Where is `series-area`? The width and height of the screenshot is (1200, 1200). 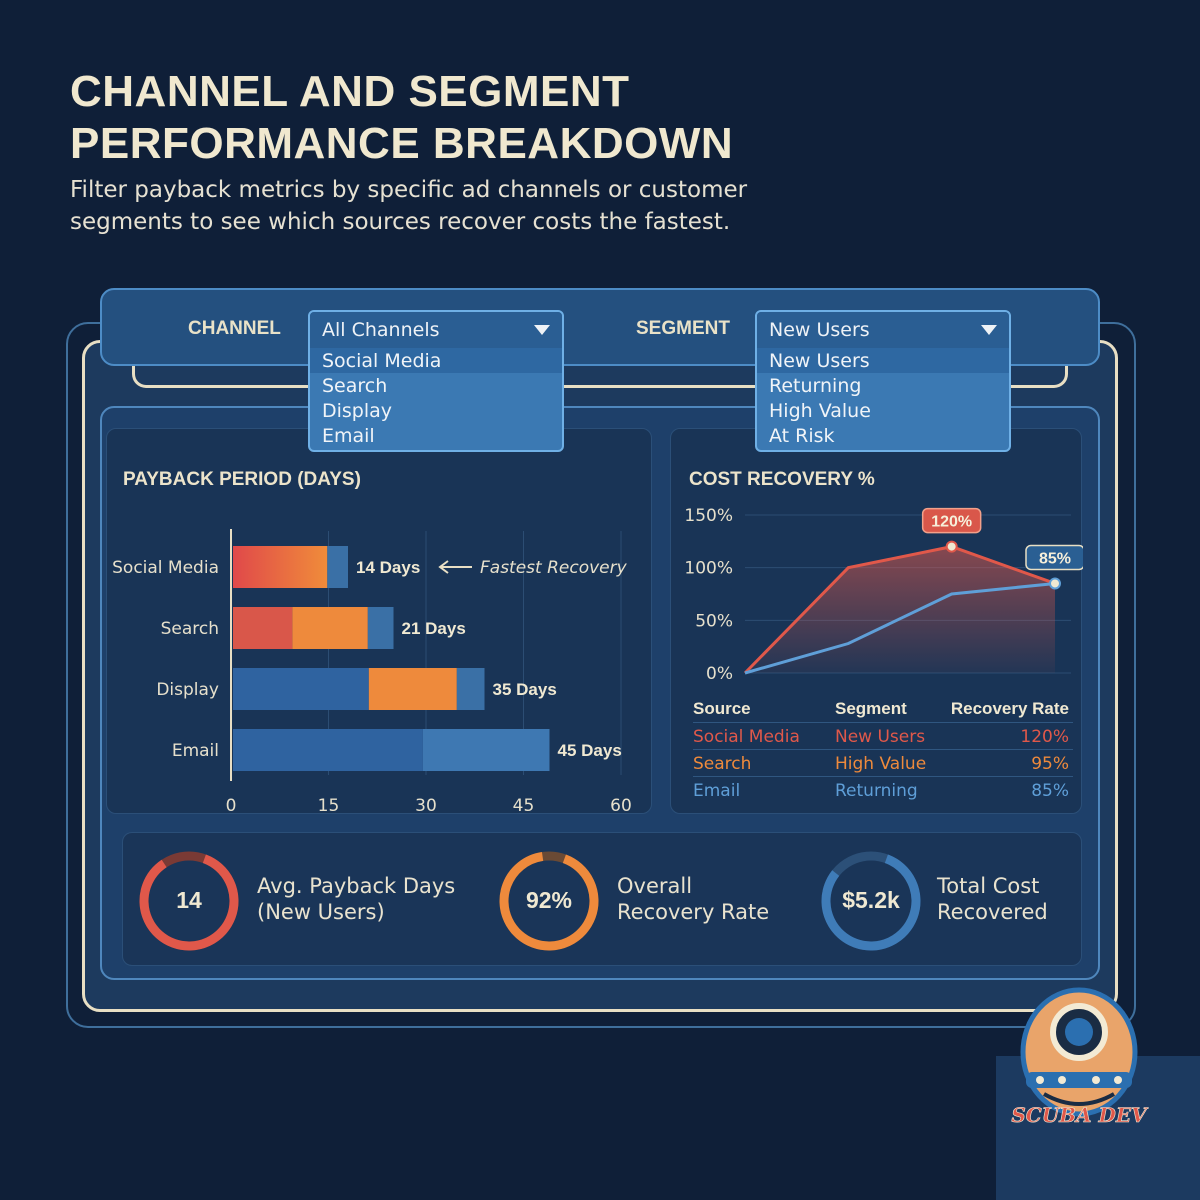
series-area is located at coordinates (900, 609).